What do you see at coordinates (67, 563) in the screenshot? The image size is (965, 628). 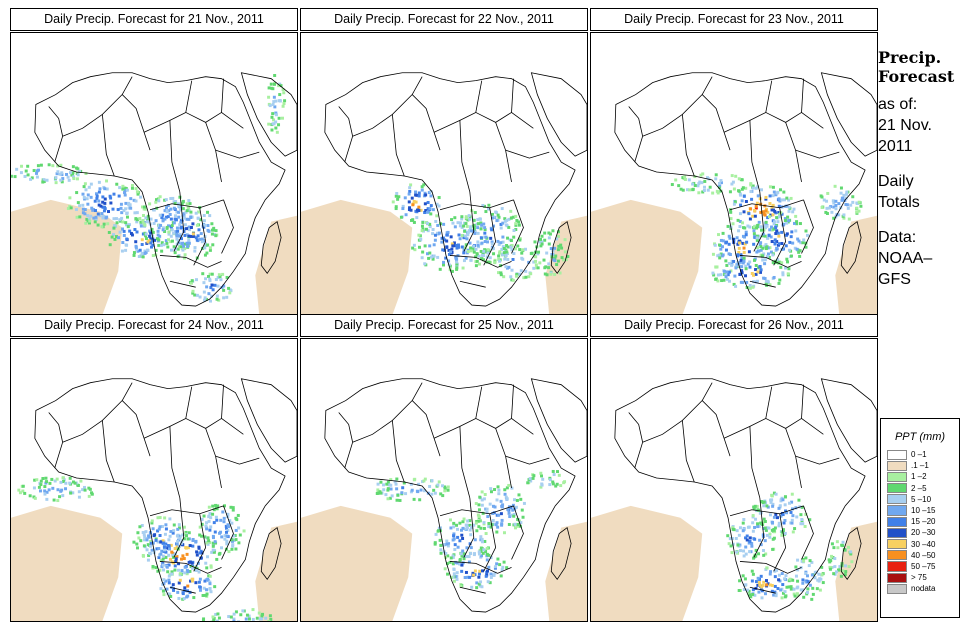 I see `dry-region-shading` at bounding box center [67, 563].